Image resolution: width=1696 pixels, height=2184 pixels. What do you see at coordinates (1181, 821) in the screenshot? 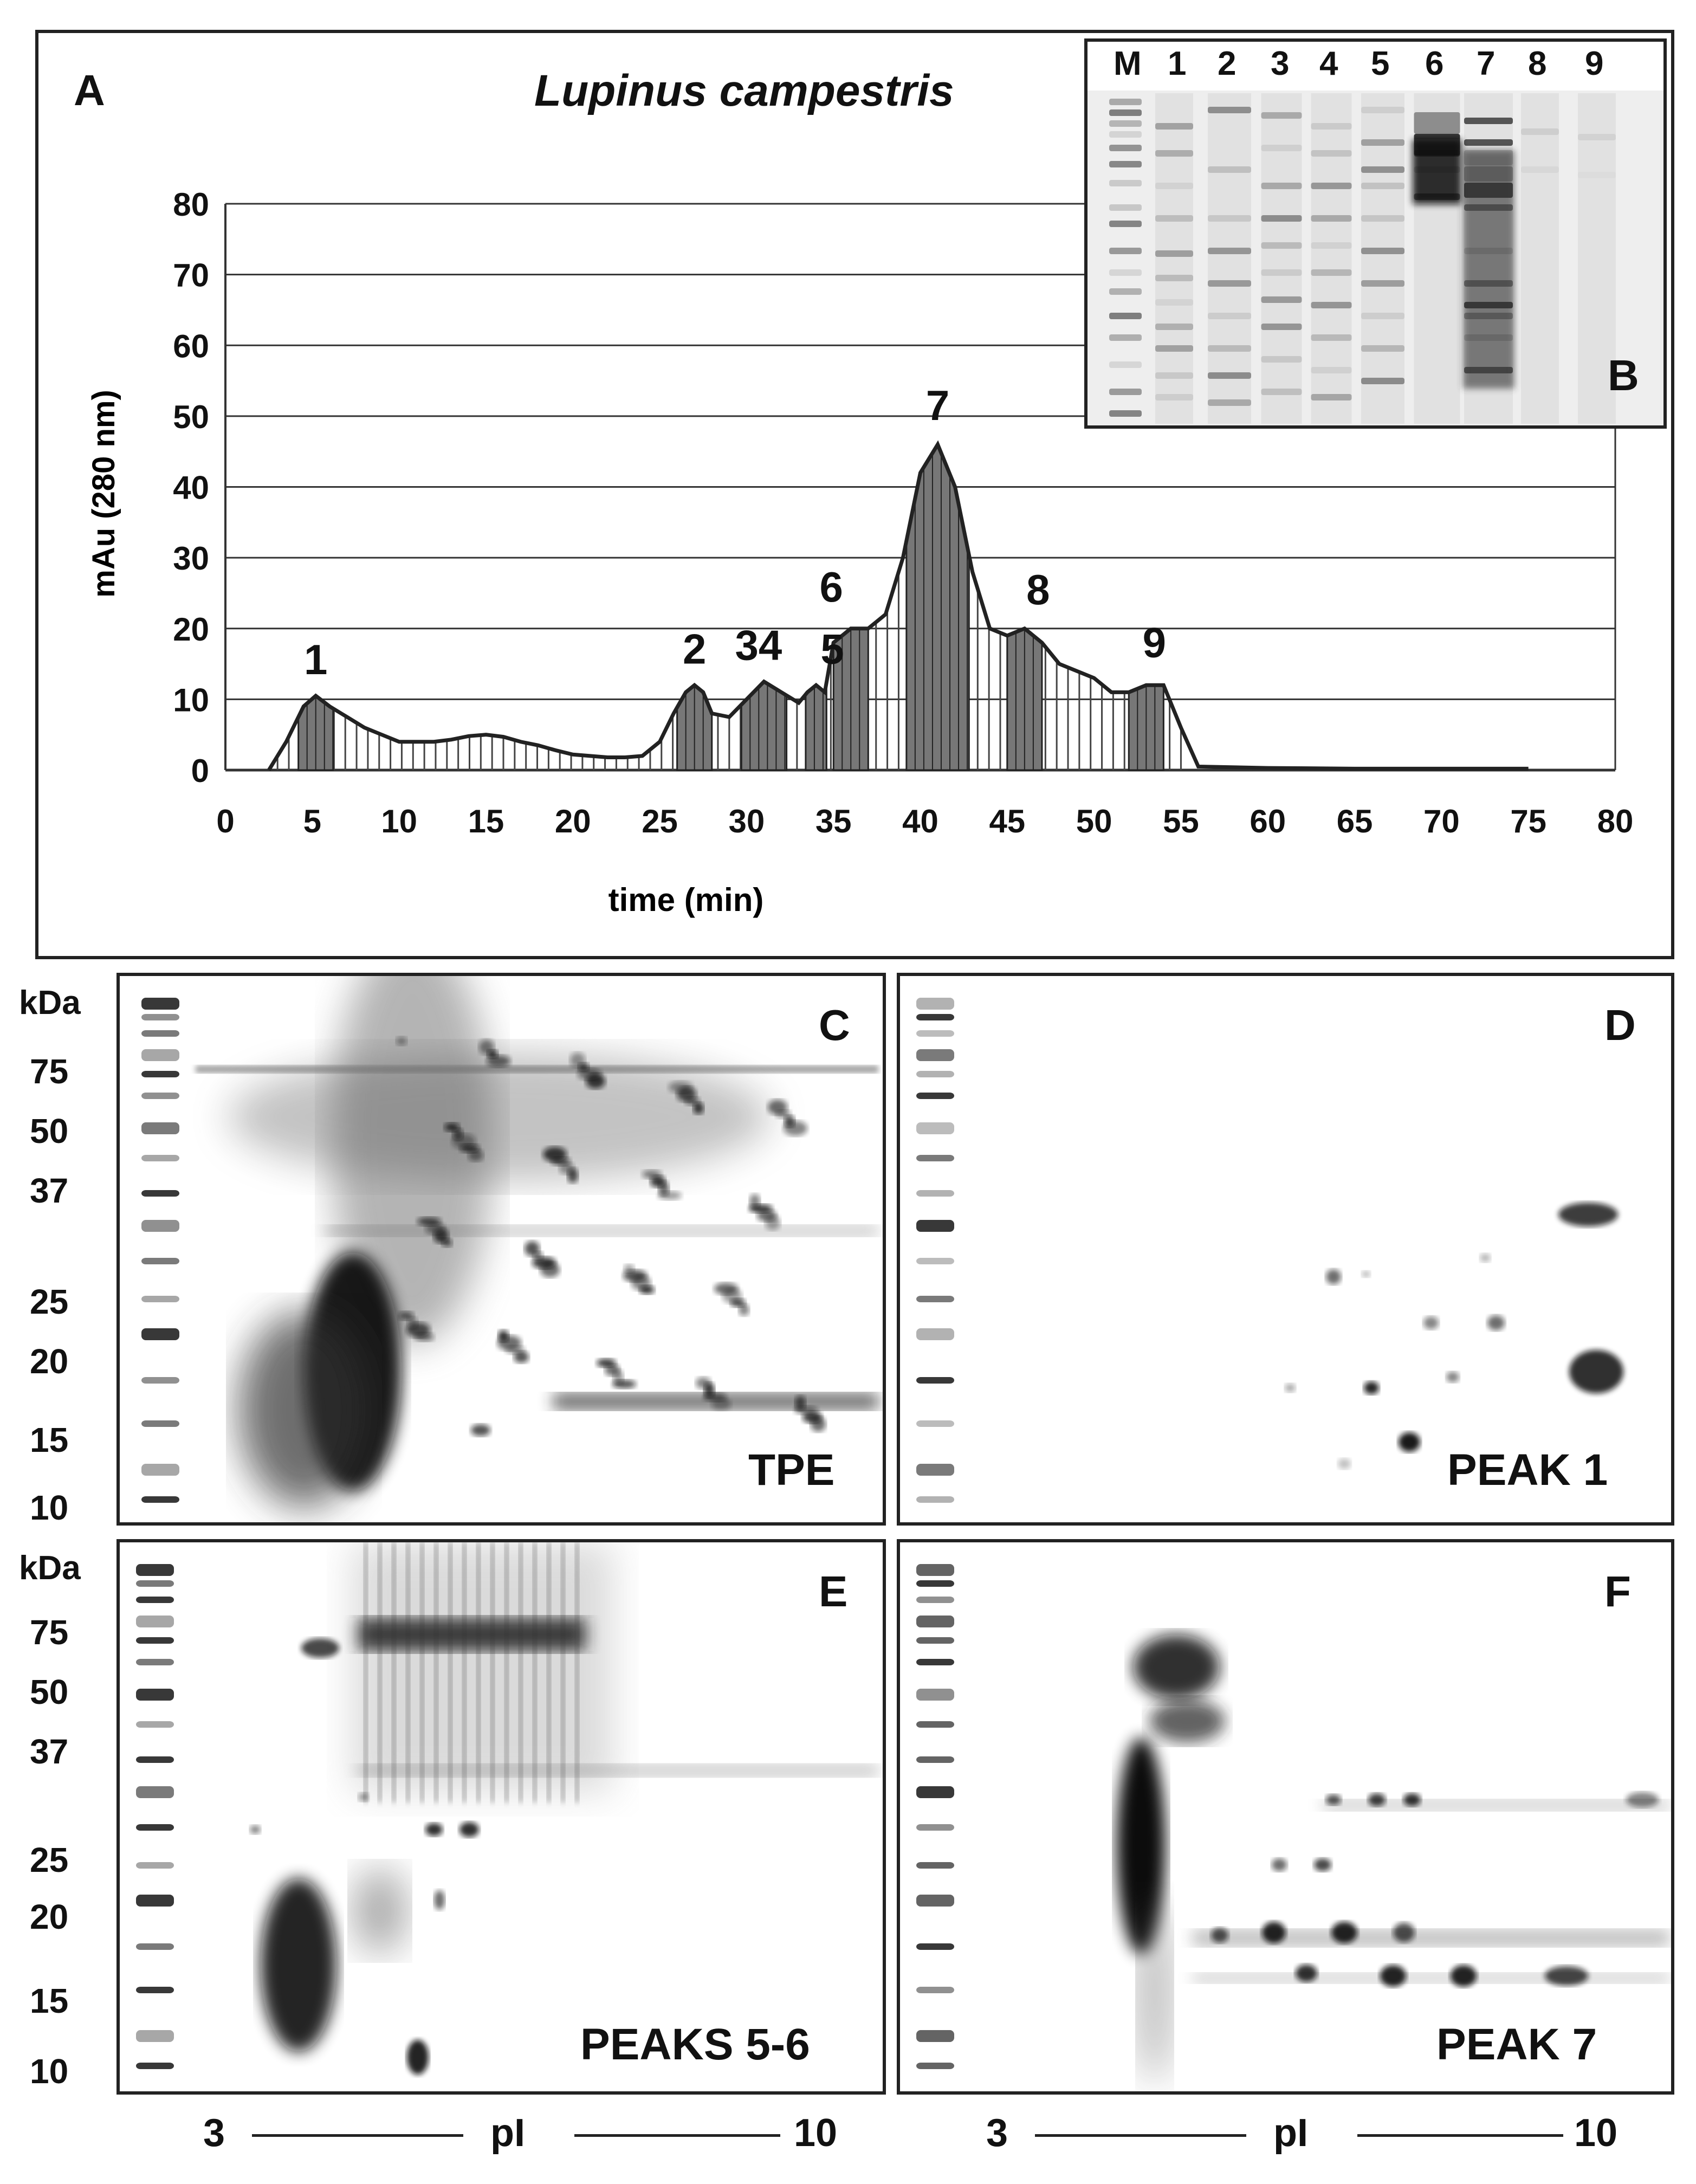
I see `x-tick-label: 55` at bounding box center [1181, 821].